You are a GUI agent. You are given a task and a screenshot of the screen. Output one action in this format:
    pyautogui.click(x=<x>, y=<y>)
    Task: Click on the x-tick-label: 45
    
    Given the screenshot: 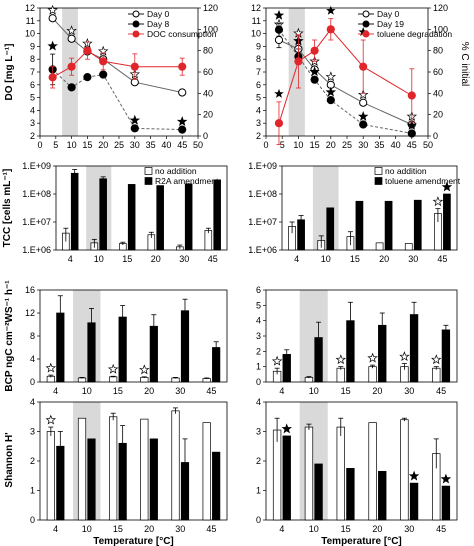 What is the action you would take?
    pyautogui.click(x=211, y=529)
    